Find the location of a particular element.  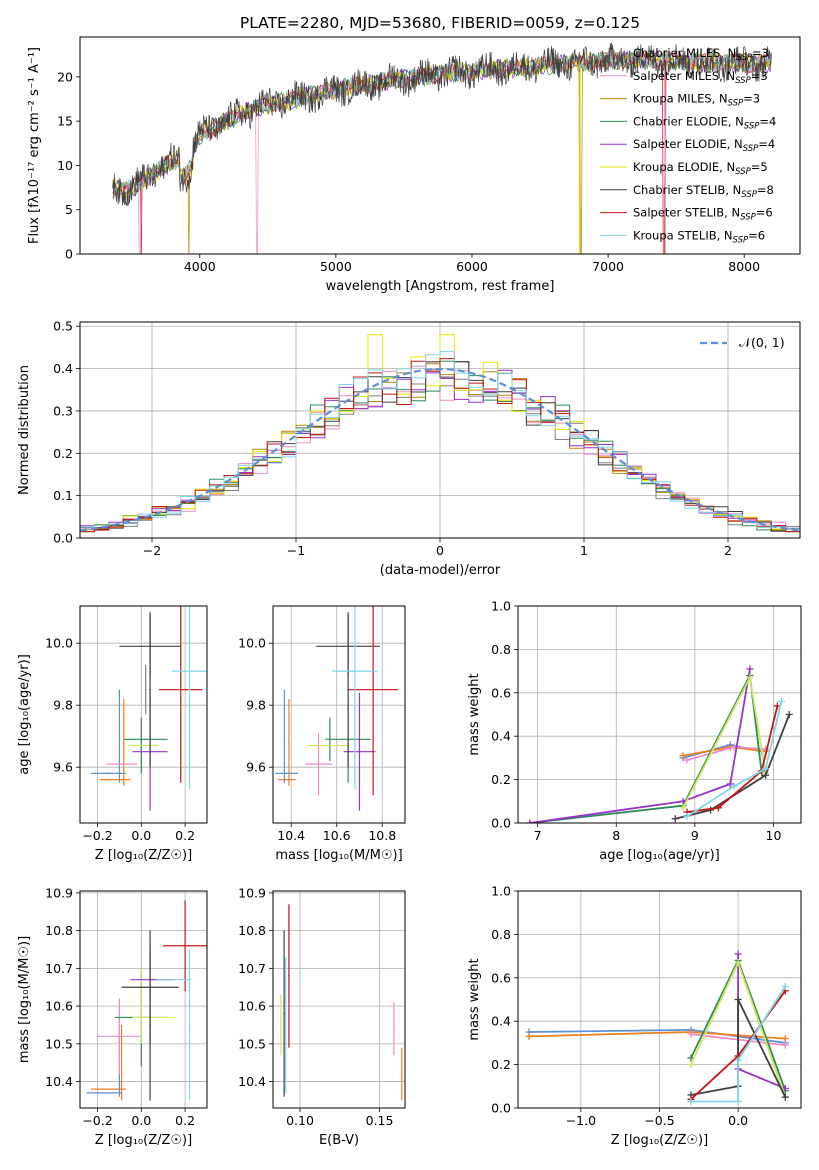

plot-area-mass_weight_vs_age is located at coordinates (659, 744).